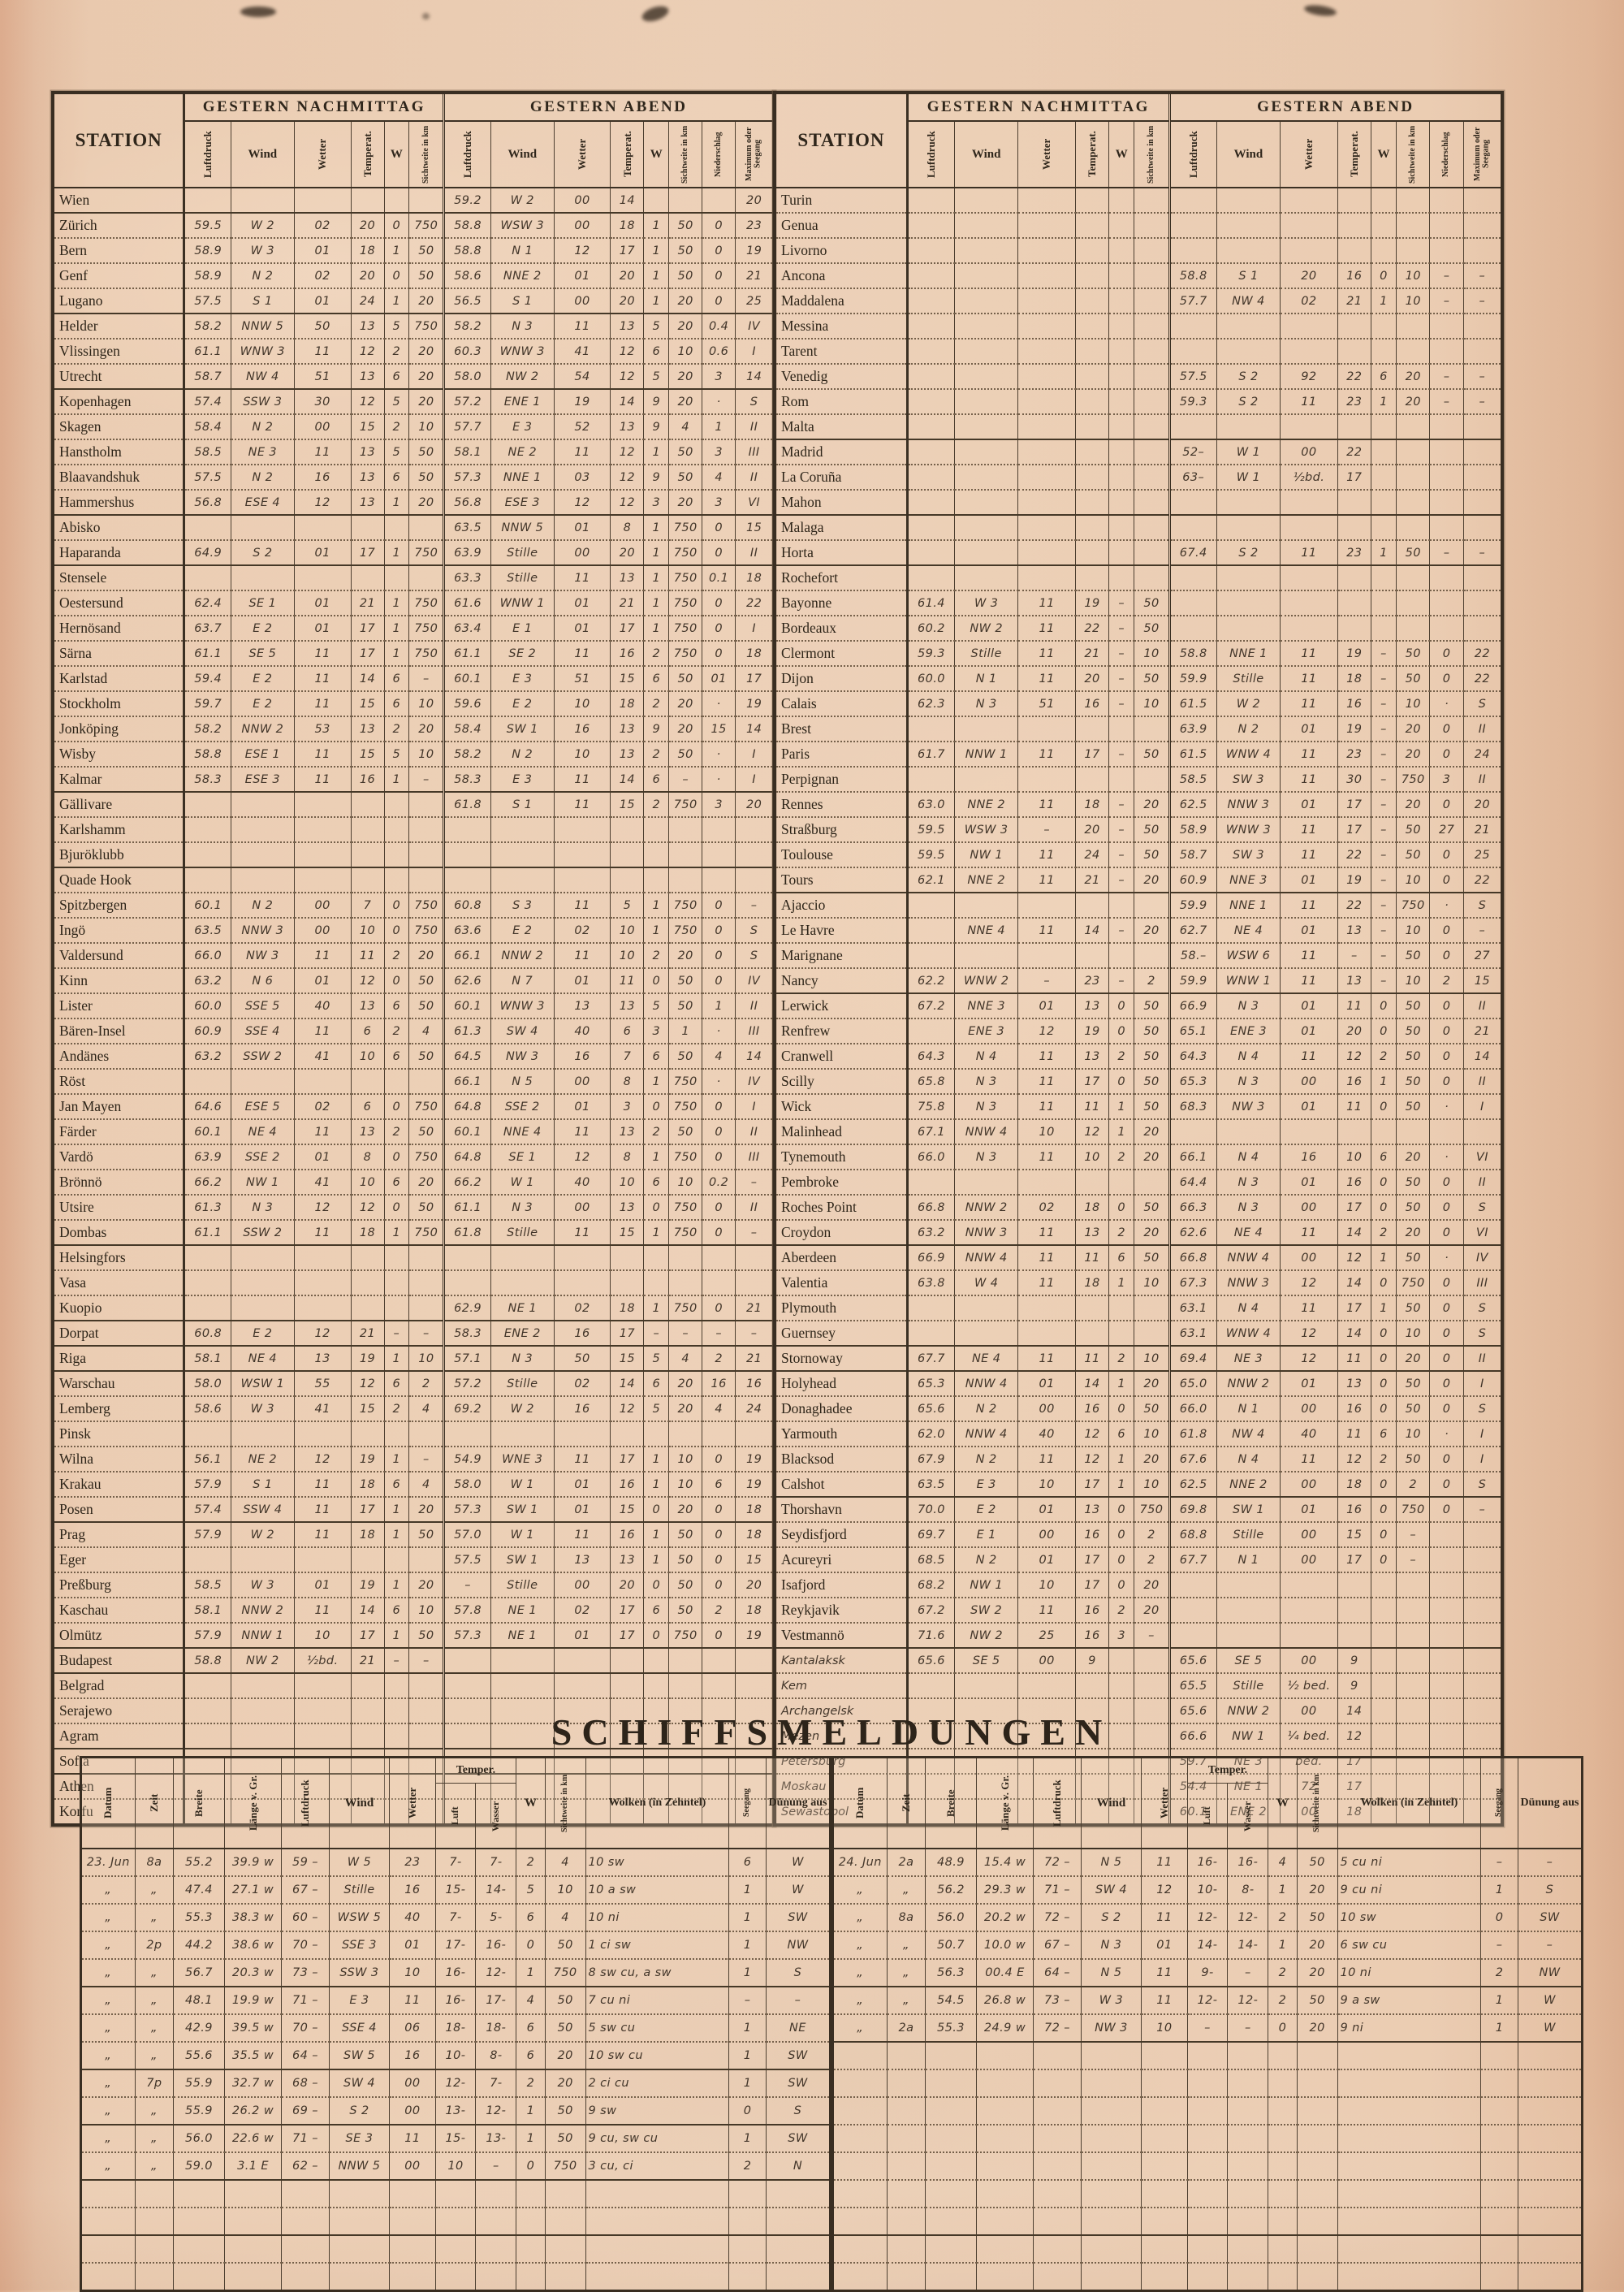 Image resolution: width=1624 pixels, height=2292 pixels. What do you see at coordinates (496, 2083) in the screenshot?
I see `value-cell: 7-` at bounding box center [496, 2083].